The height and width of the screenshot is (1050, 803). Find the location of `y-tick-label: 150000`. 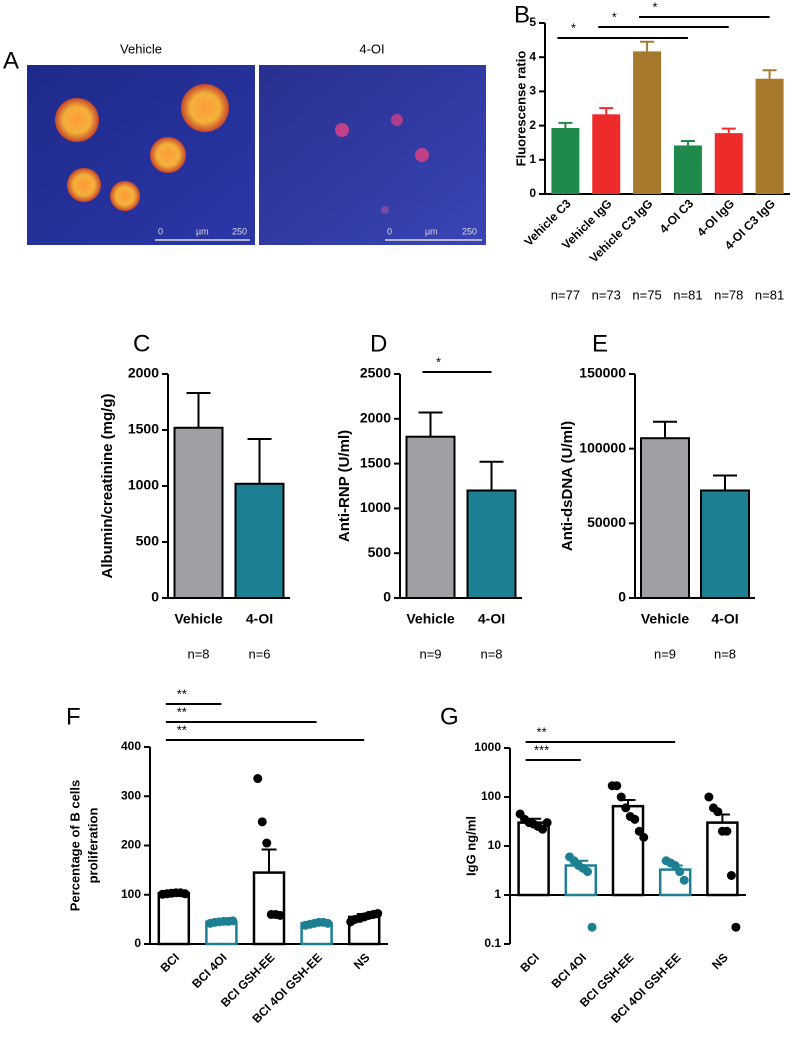

y-tick-label: 150000 is located at coordinates (602, 373).